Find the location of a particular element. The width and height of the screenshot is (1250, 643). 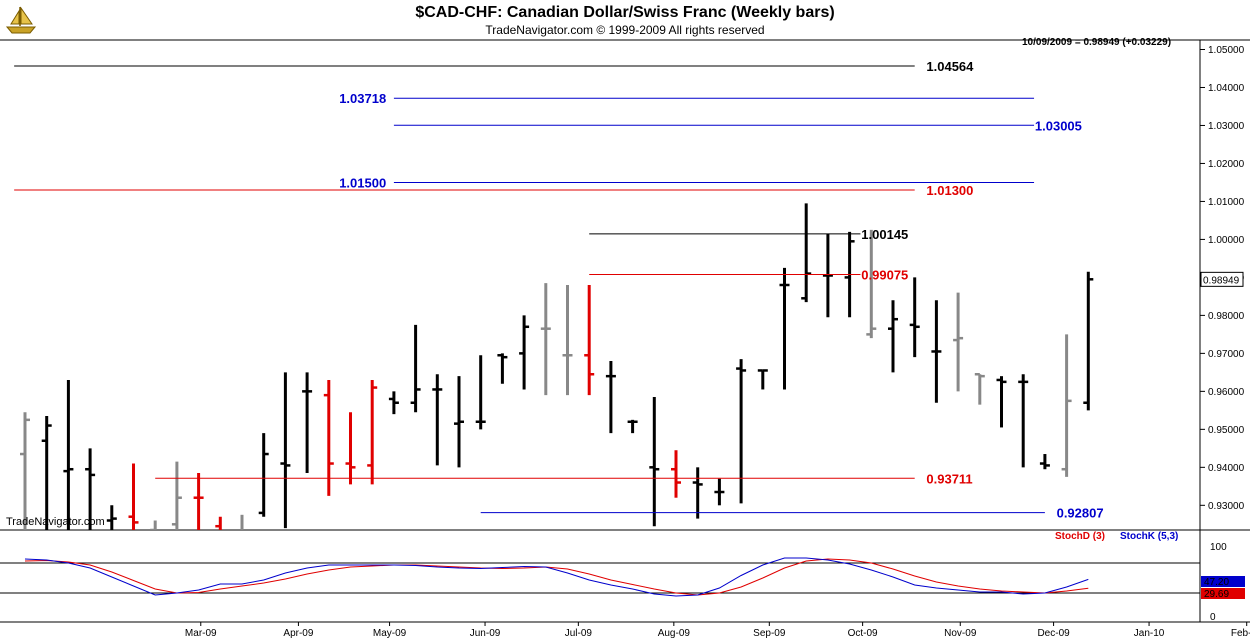

level-label: 0.92807 is located at coordinates (1080, 513).